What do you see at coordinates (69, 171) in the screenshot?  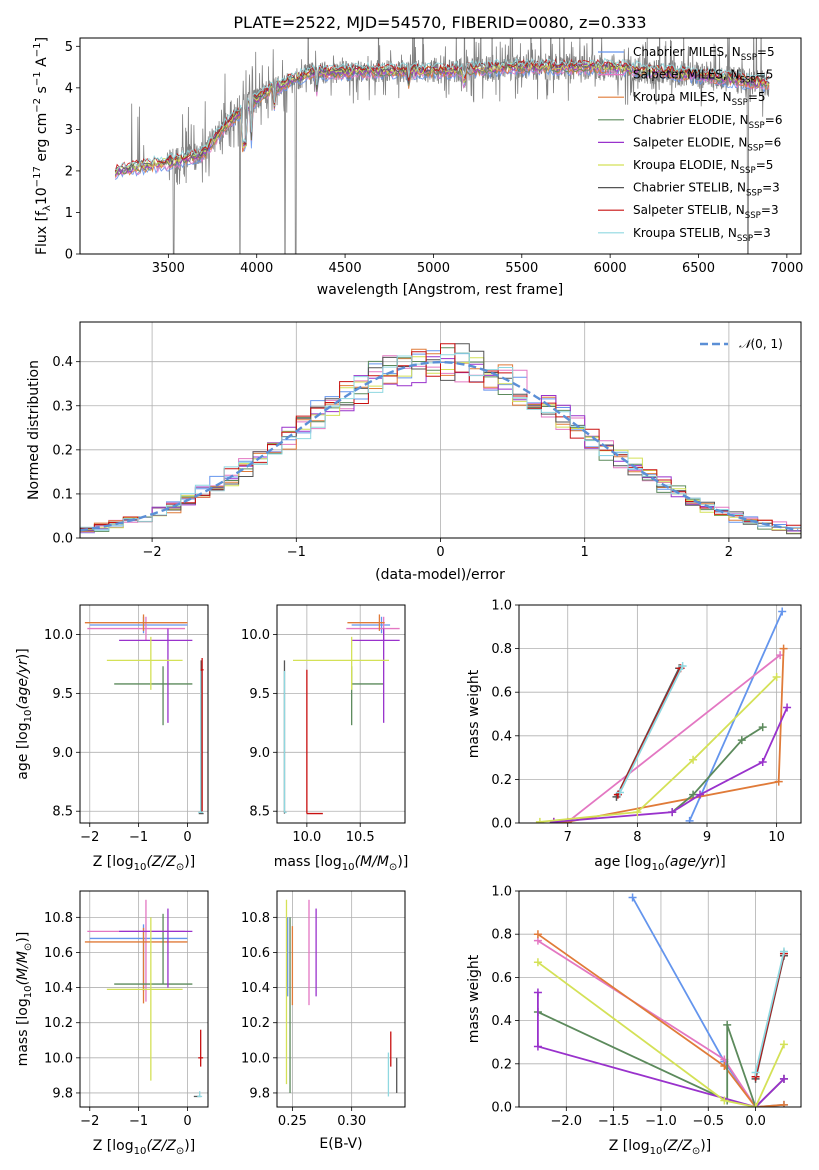 I see `spectrum-ytick-label: 2` at bounding box center [69, 171].